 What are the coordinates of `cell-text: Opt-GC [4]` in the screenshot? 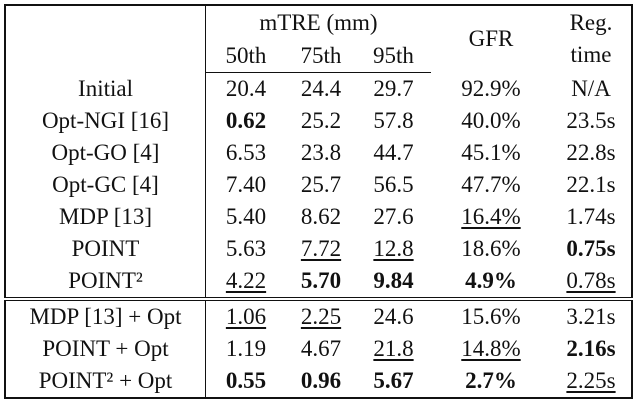 It's located at (105, 184).